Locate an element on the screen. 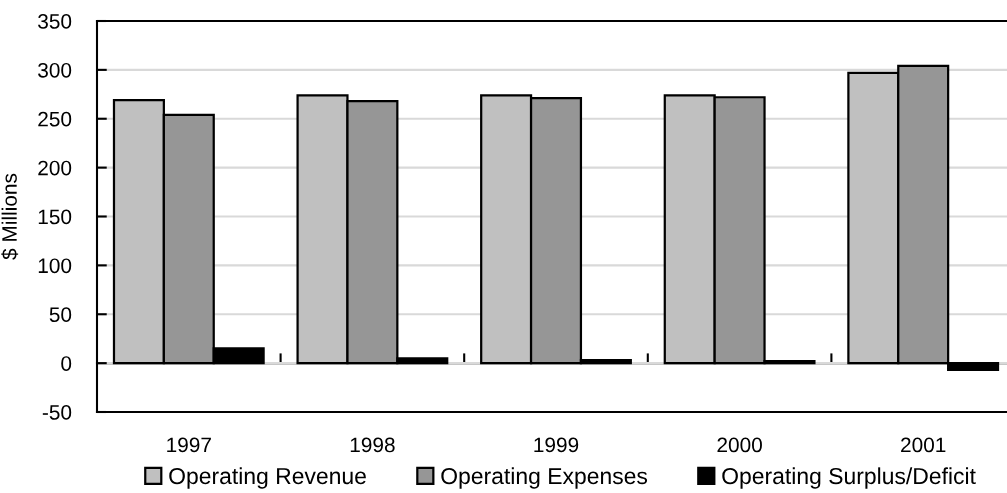  y-tick-label: -50 is located at coordinates (57, 412).